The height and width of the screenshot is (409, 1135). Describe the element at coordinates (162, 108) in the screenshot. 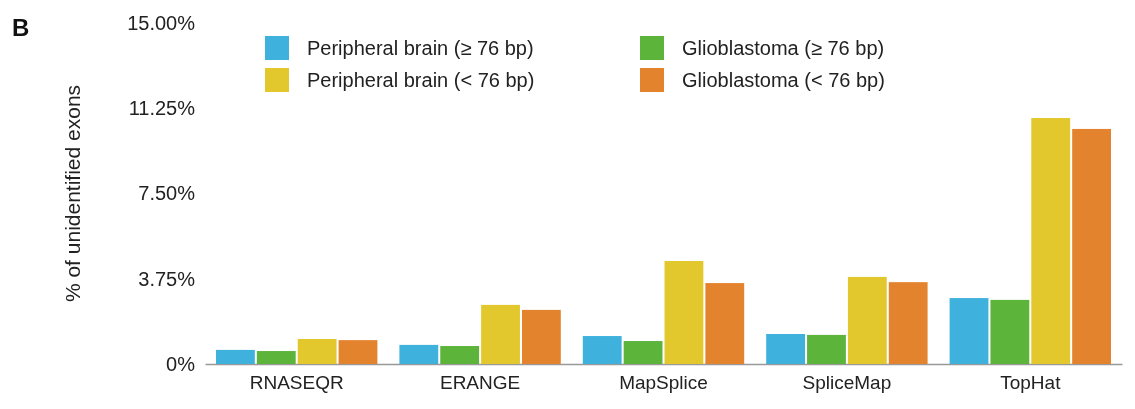

I see `y-tick-label: 11.25%` at that location.